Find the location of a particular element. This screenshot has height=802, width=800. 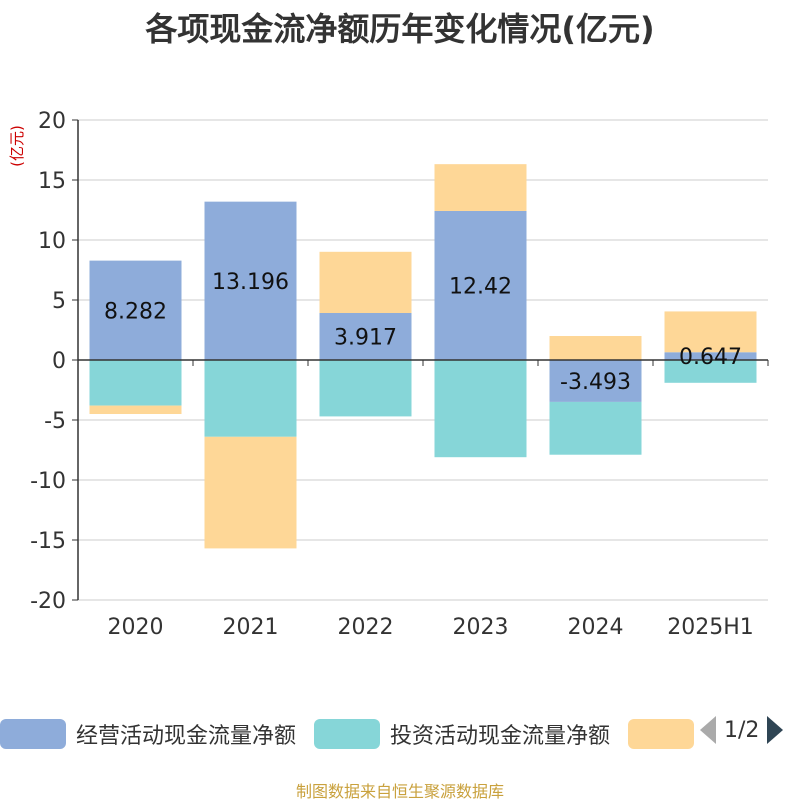

y-tick-label: 5 is located at coordinates (59, 301).